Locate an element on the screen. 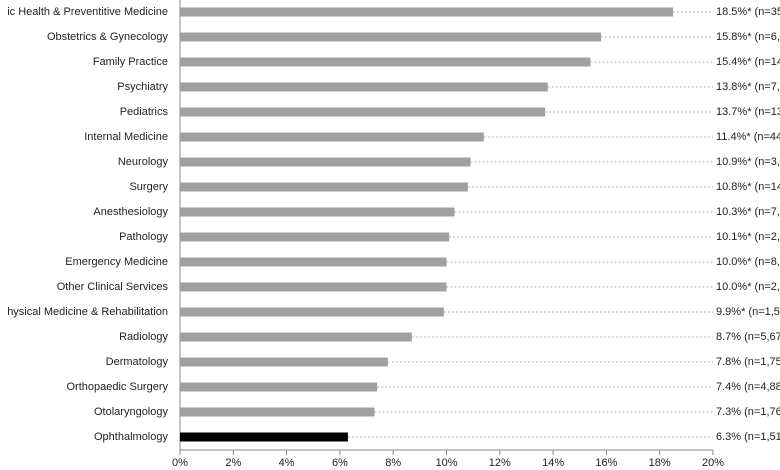  value-label: 7.8% (n=1,751 is located at coordinates (748, 362).